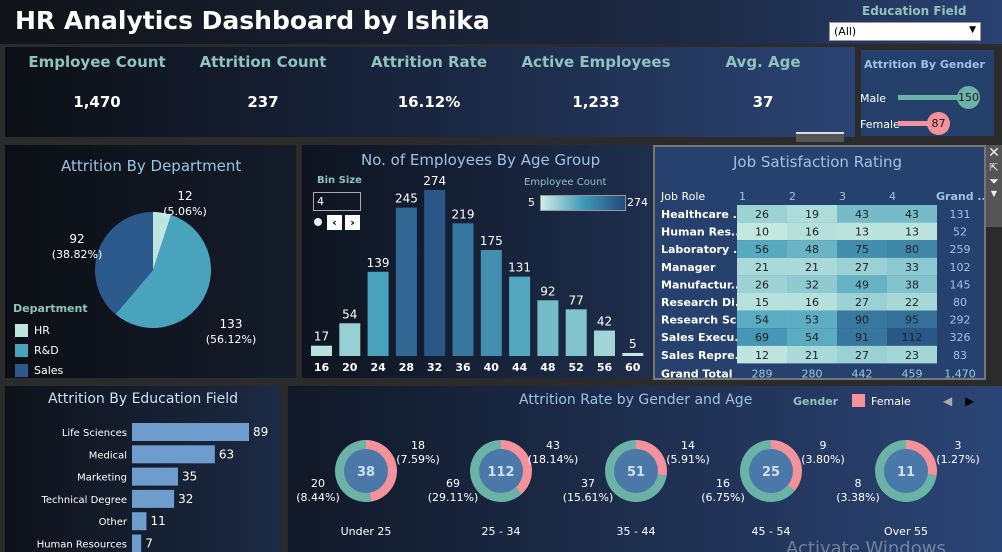  What do you see at coordinates (994, 193) in the screenshot?
I see `more-options-icon: ▼` at bounding box center [994, 193].